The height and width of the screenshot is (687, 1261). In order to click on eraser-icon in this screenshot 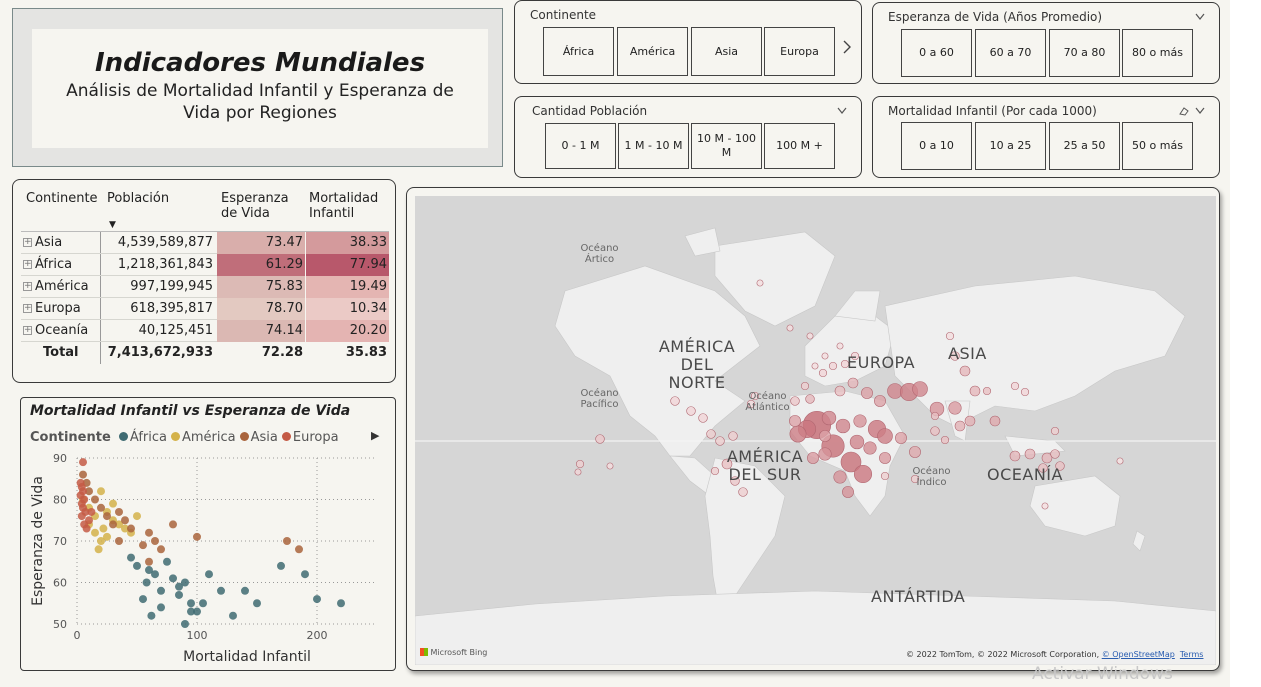, I will do `click(1184, 112)`.